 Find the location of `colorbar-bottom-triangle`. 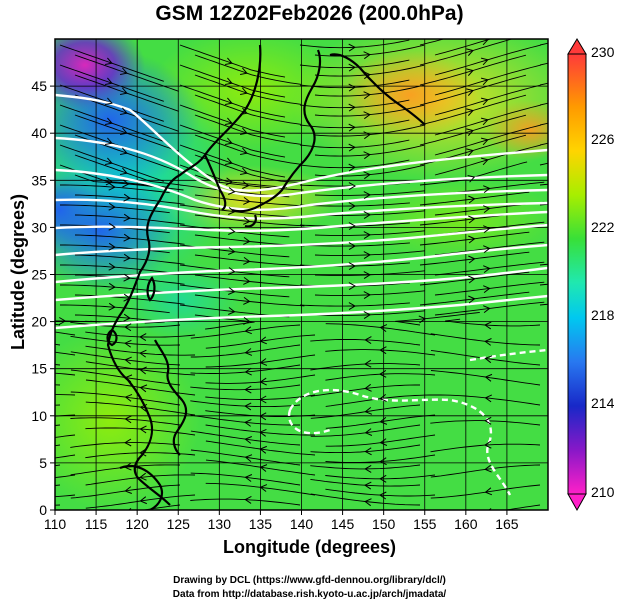

colorbar-bottom-triangle is located at coordinates (577, 502).